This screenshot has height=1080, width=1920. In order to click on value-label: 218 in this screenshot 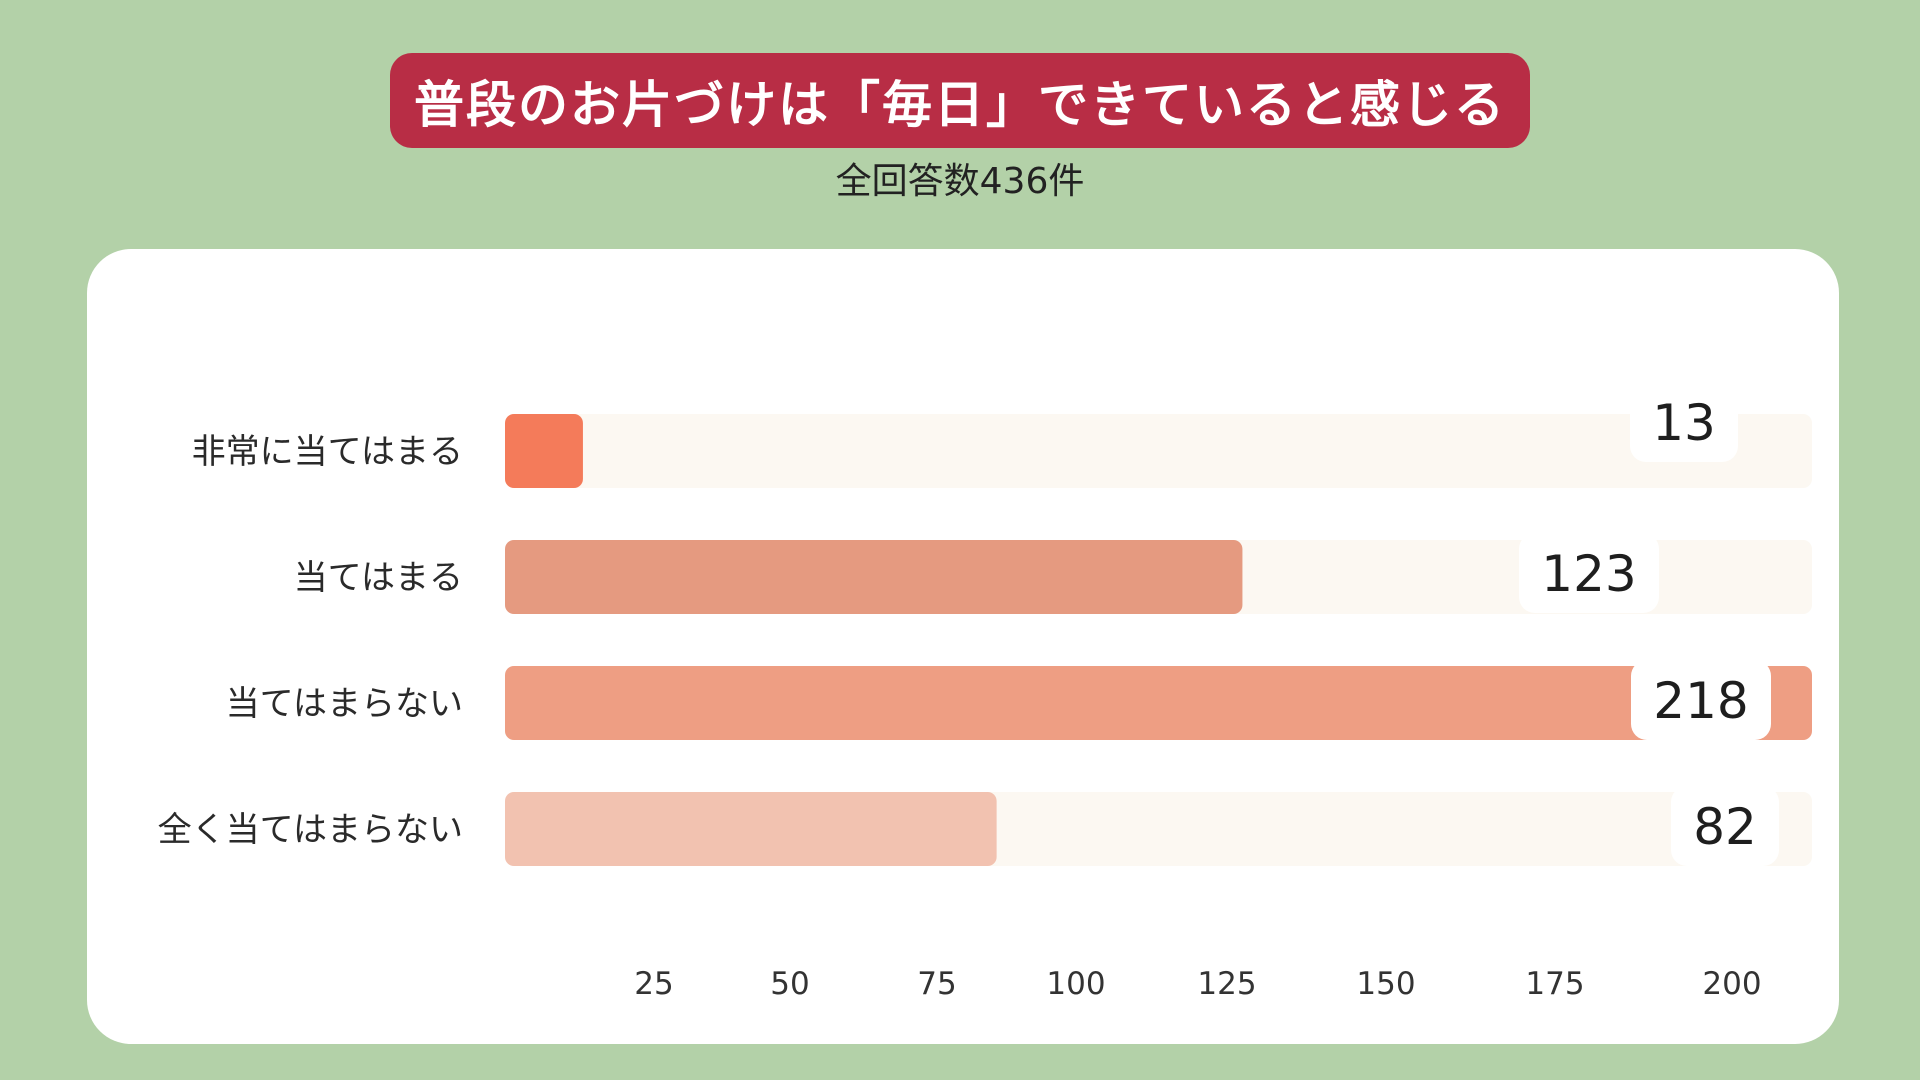, I will do `click(1700, 701)`.